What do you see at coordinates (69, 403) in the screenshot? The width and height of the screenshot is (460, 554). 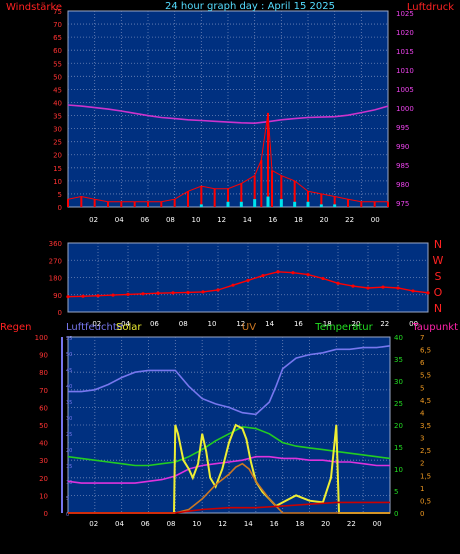 I see `luftfeuchte-y-tick: 35` at bounding box center [69, 403].